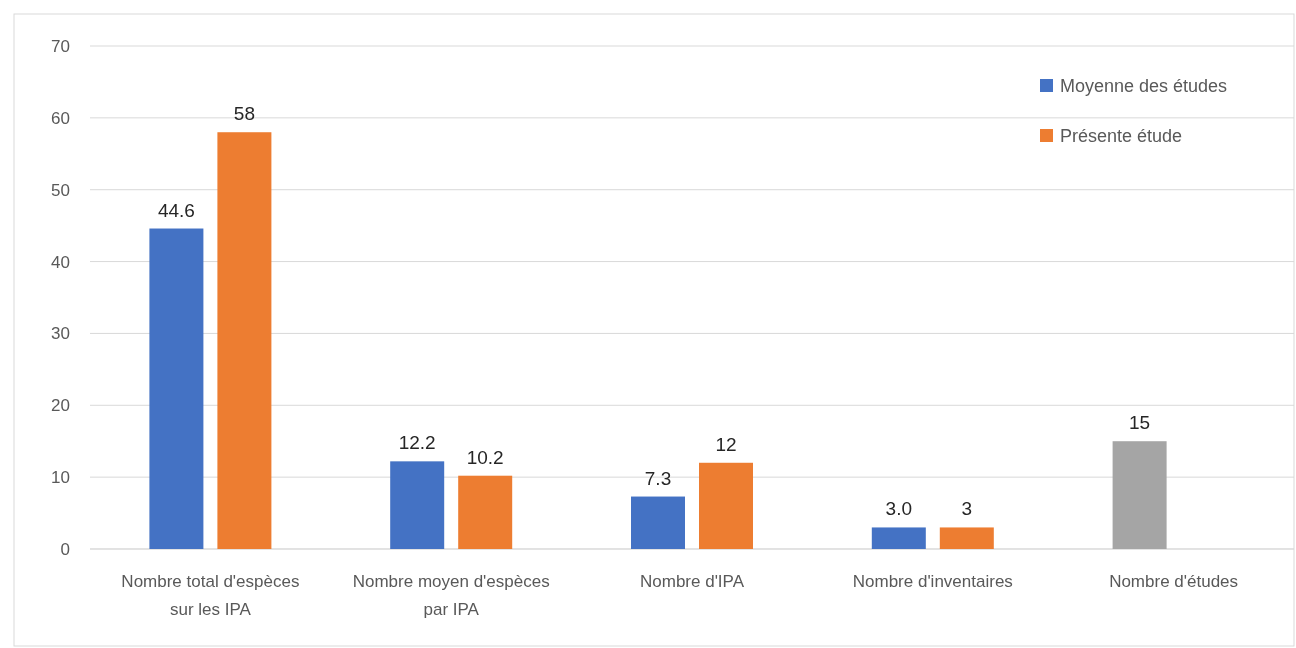 The width and height of the screenshot is (1296, 648). What do you see at coordinates (60, 46) in the screenshot?
I see `y-tick-label: 70` at bounding box center [60, 46].